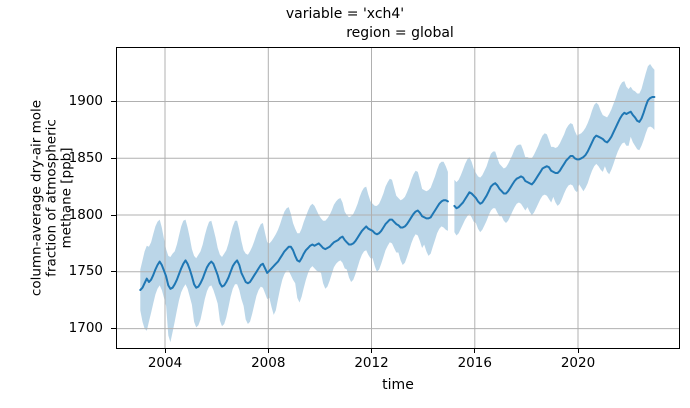 This screenshot has width=690, height=408. Describe the element at coordinates (371, 363) in the screenshot. I see `x-tick-label: 2012` at that location.